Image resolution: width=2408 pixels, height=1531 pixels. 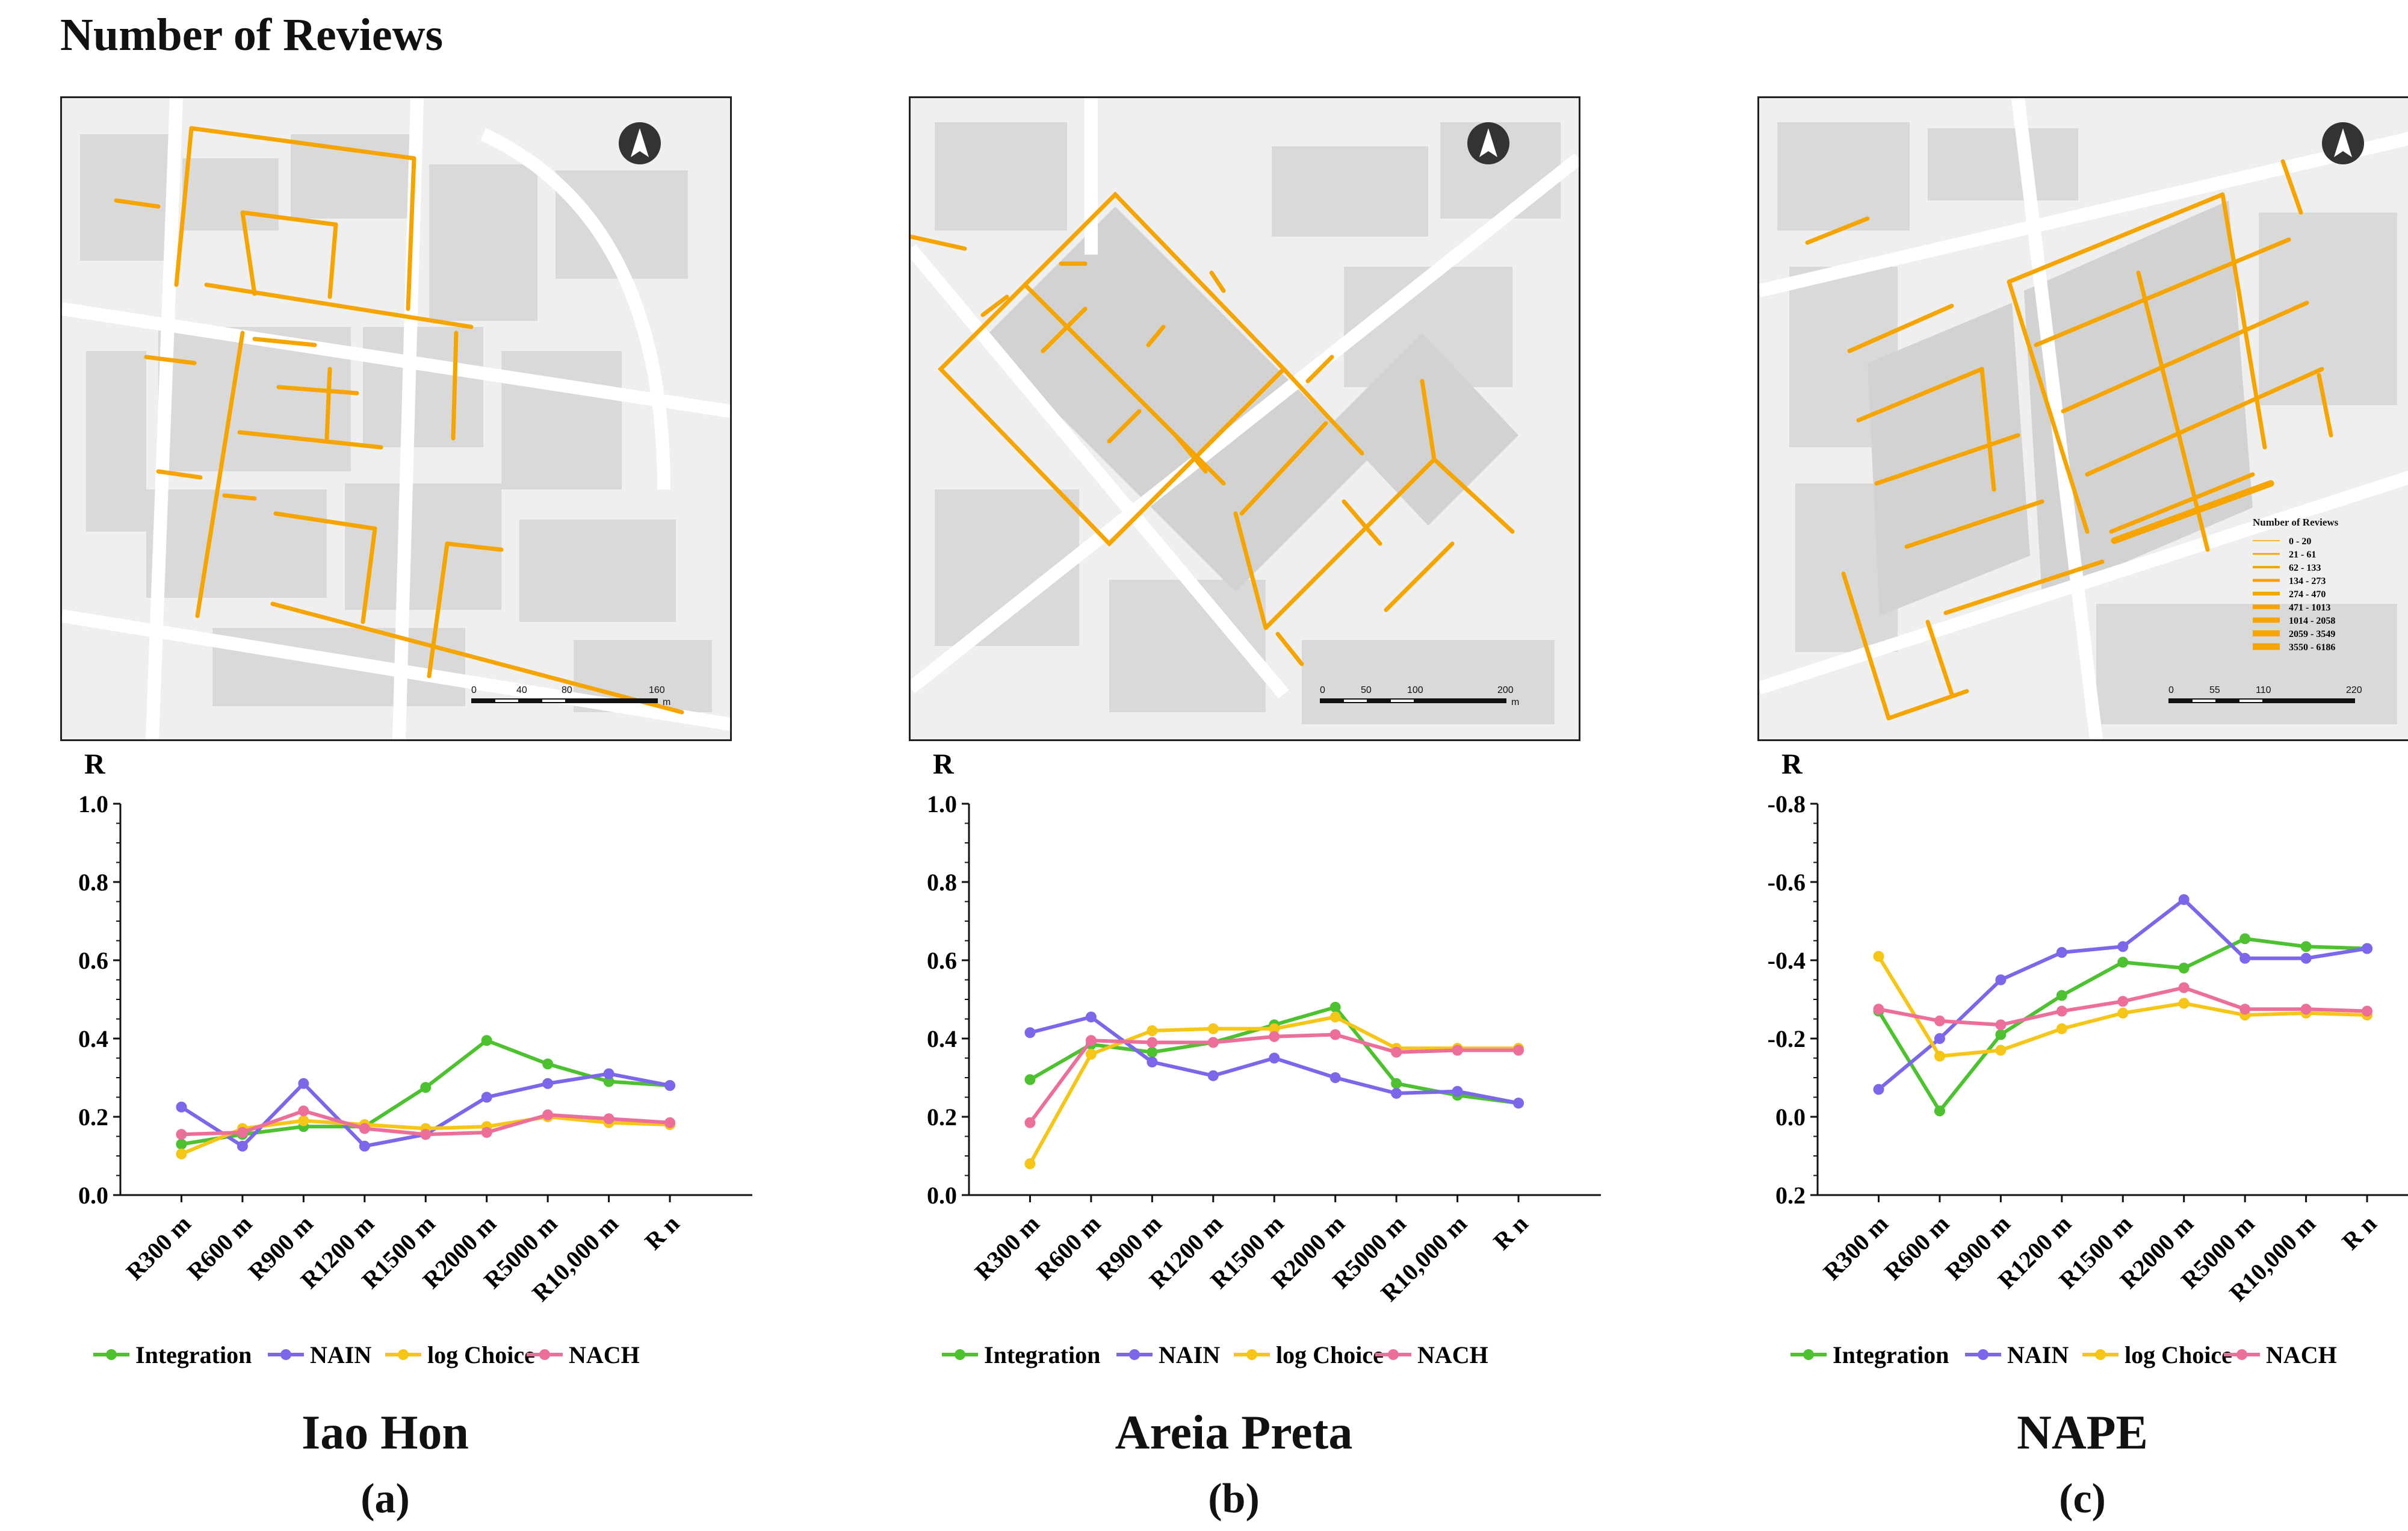 I want to click on scale-tick: 80, so click(x=567, y=690).